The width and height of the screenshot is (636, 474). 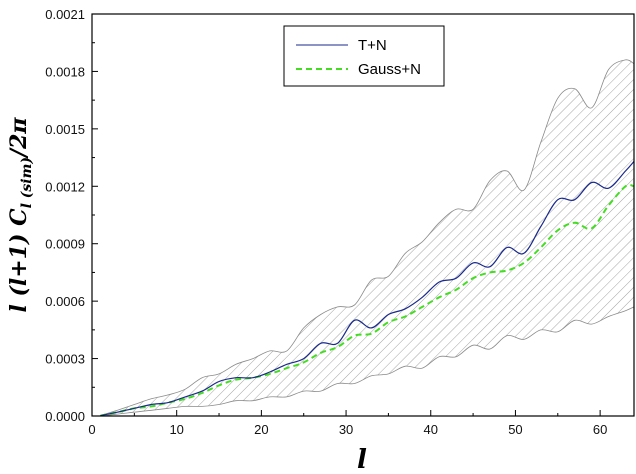 What do you see at coordinates (65, 71) in the screenshot?
I see `y-tick-label: 0.0018` at bounding box center [65, 71].